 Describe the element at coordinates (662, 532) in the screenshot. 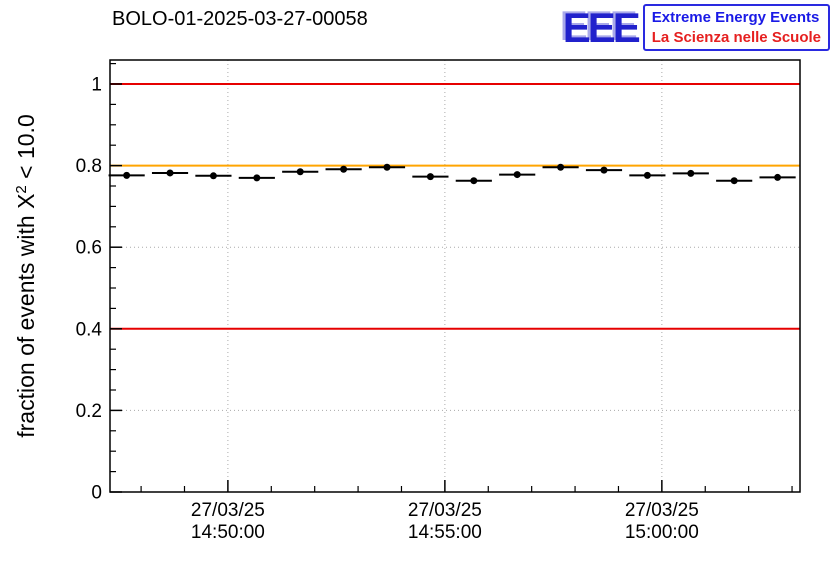

I see `x-tick-label-time: 15:00:00` at that location.